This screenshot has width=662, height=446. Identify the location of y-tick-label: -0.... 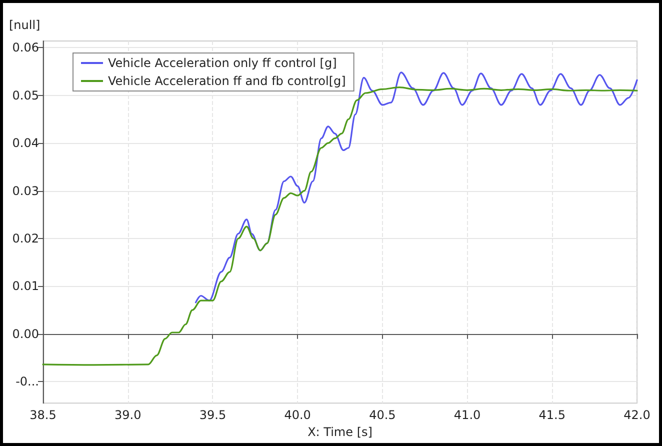
(27, 381).